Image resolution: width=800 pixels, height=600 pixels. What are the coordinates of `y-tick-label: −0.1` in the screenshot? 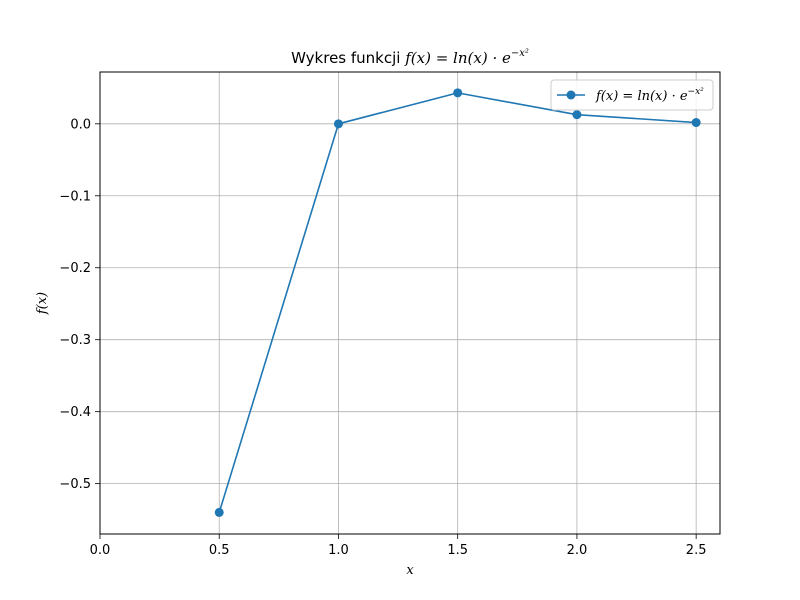 It's located at (75, 196).